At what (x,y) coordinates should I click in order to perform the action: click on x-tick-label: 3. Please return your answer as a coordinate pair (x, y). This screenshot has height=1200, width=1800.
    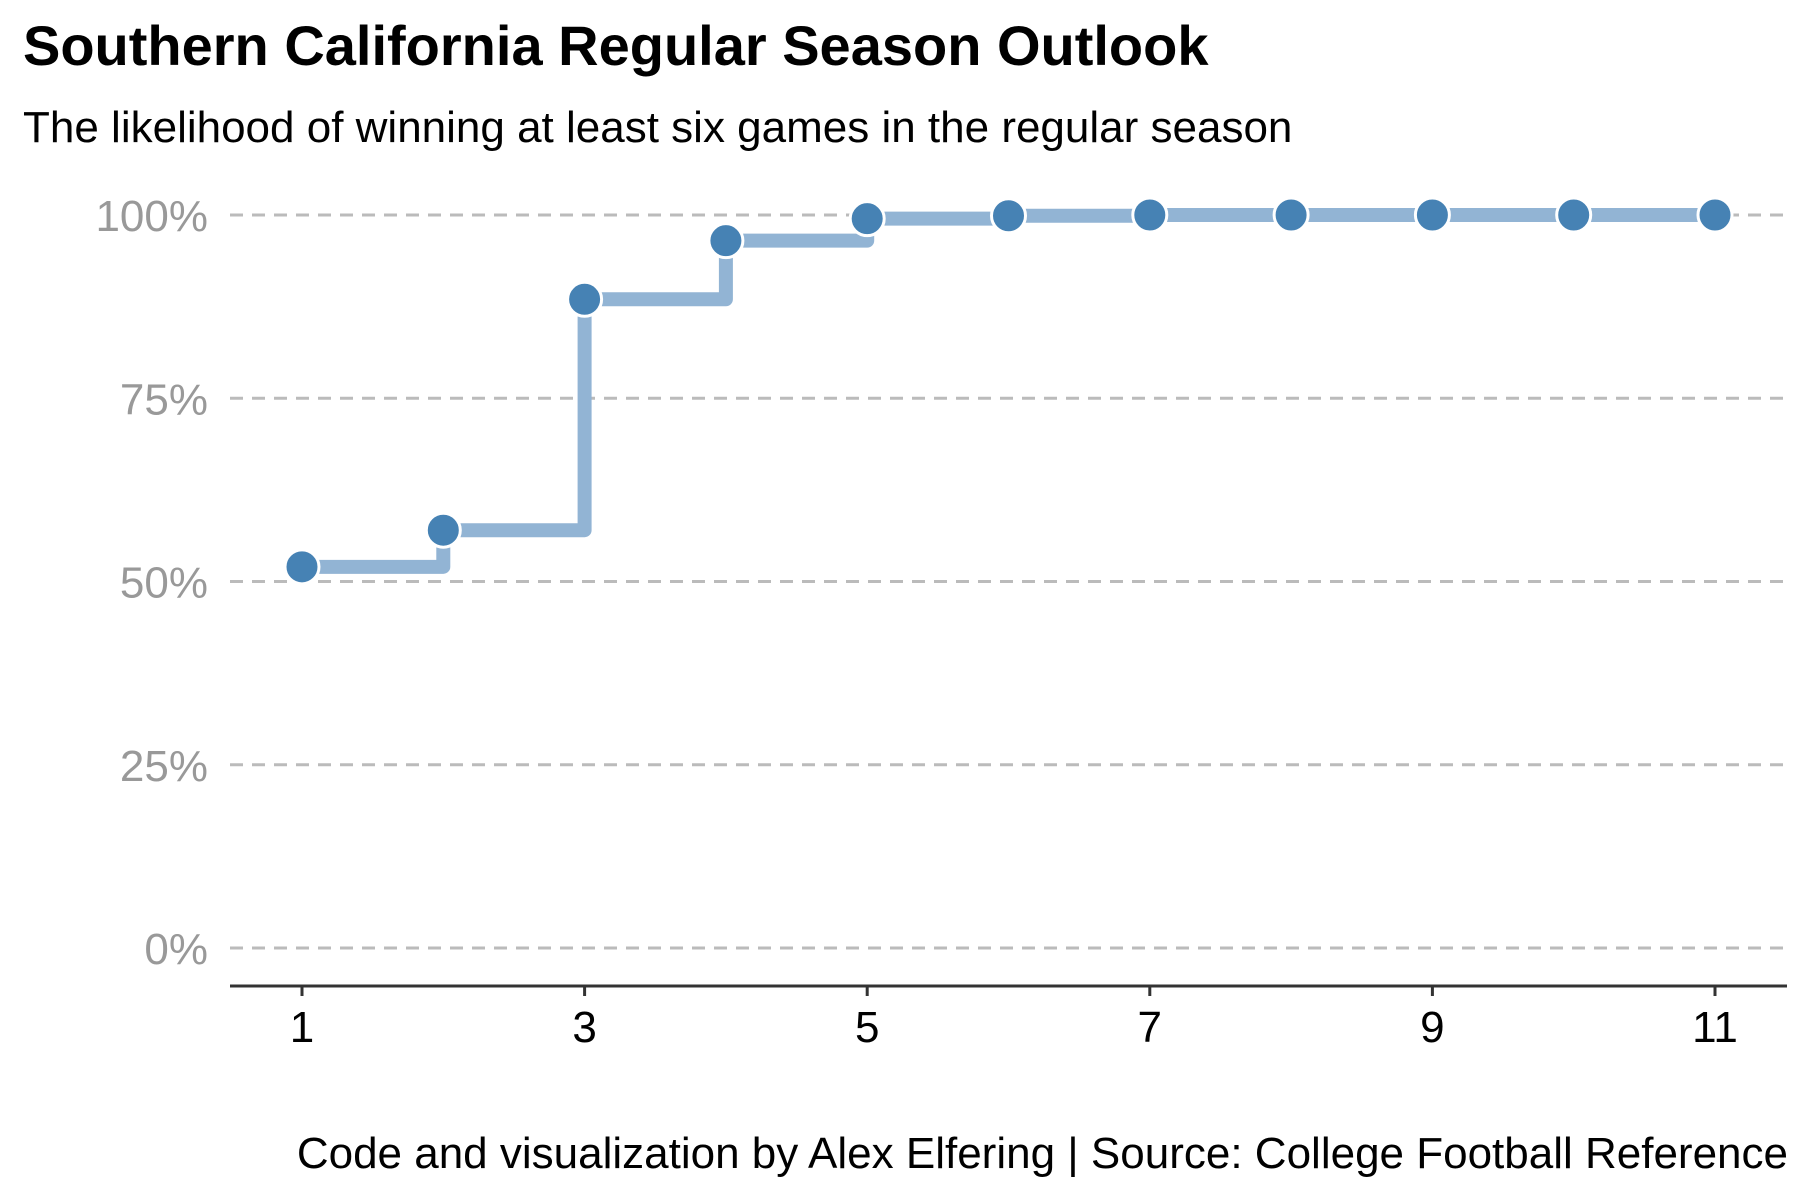
    Looking at the image, I should click on (584, 1027).